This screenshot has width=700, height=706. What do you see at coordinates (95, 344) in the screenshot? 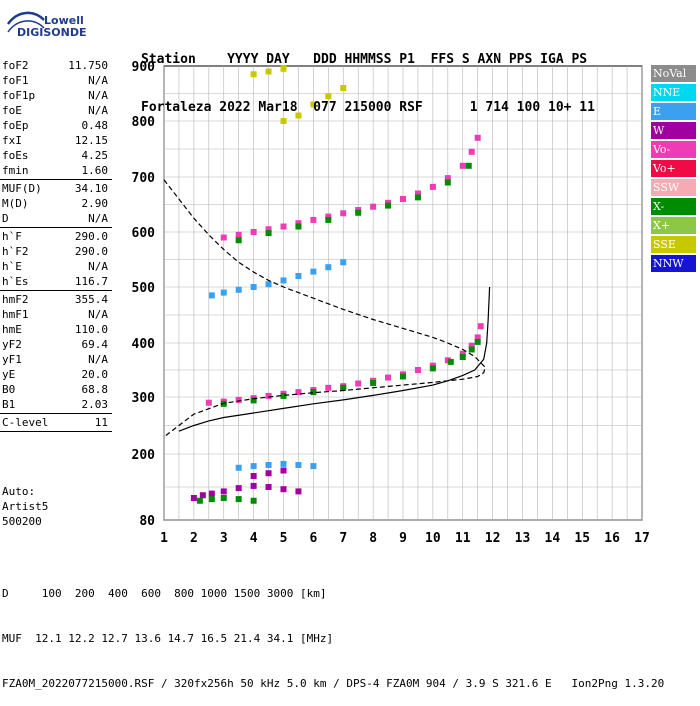
I see `param-value: 69.4` at bounding box center [95, 344].